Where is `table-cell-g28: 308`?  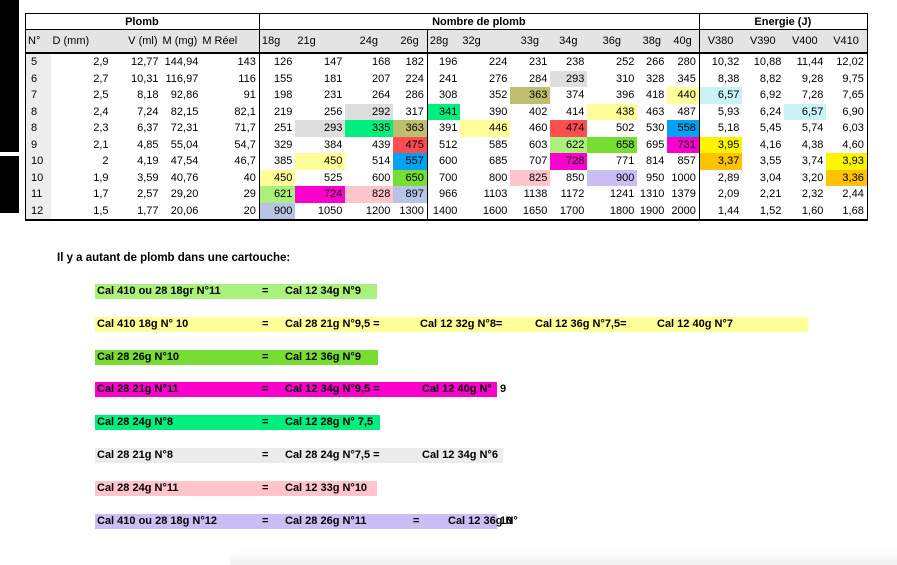 table-cell-g28: 308 is located at coordinates (448, 95).